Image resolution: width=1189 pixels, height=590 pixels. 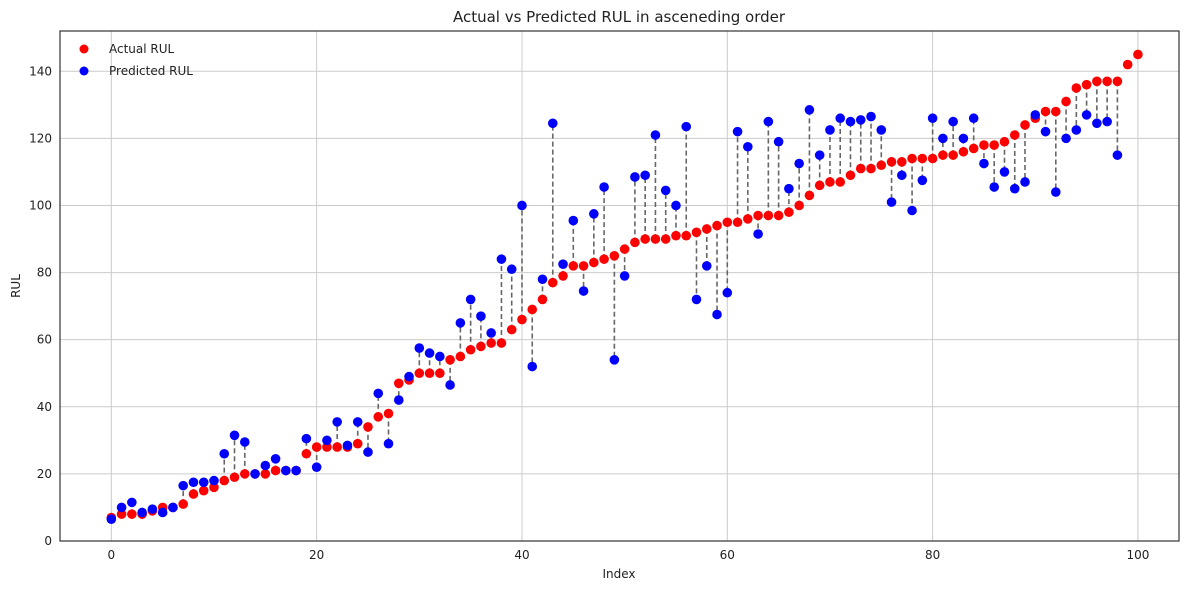 What do you see at coordinates (40, 138) in the screenshot?
I see `y-tick-label: 120` at bounding box center [40, 138].